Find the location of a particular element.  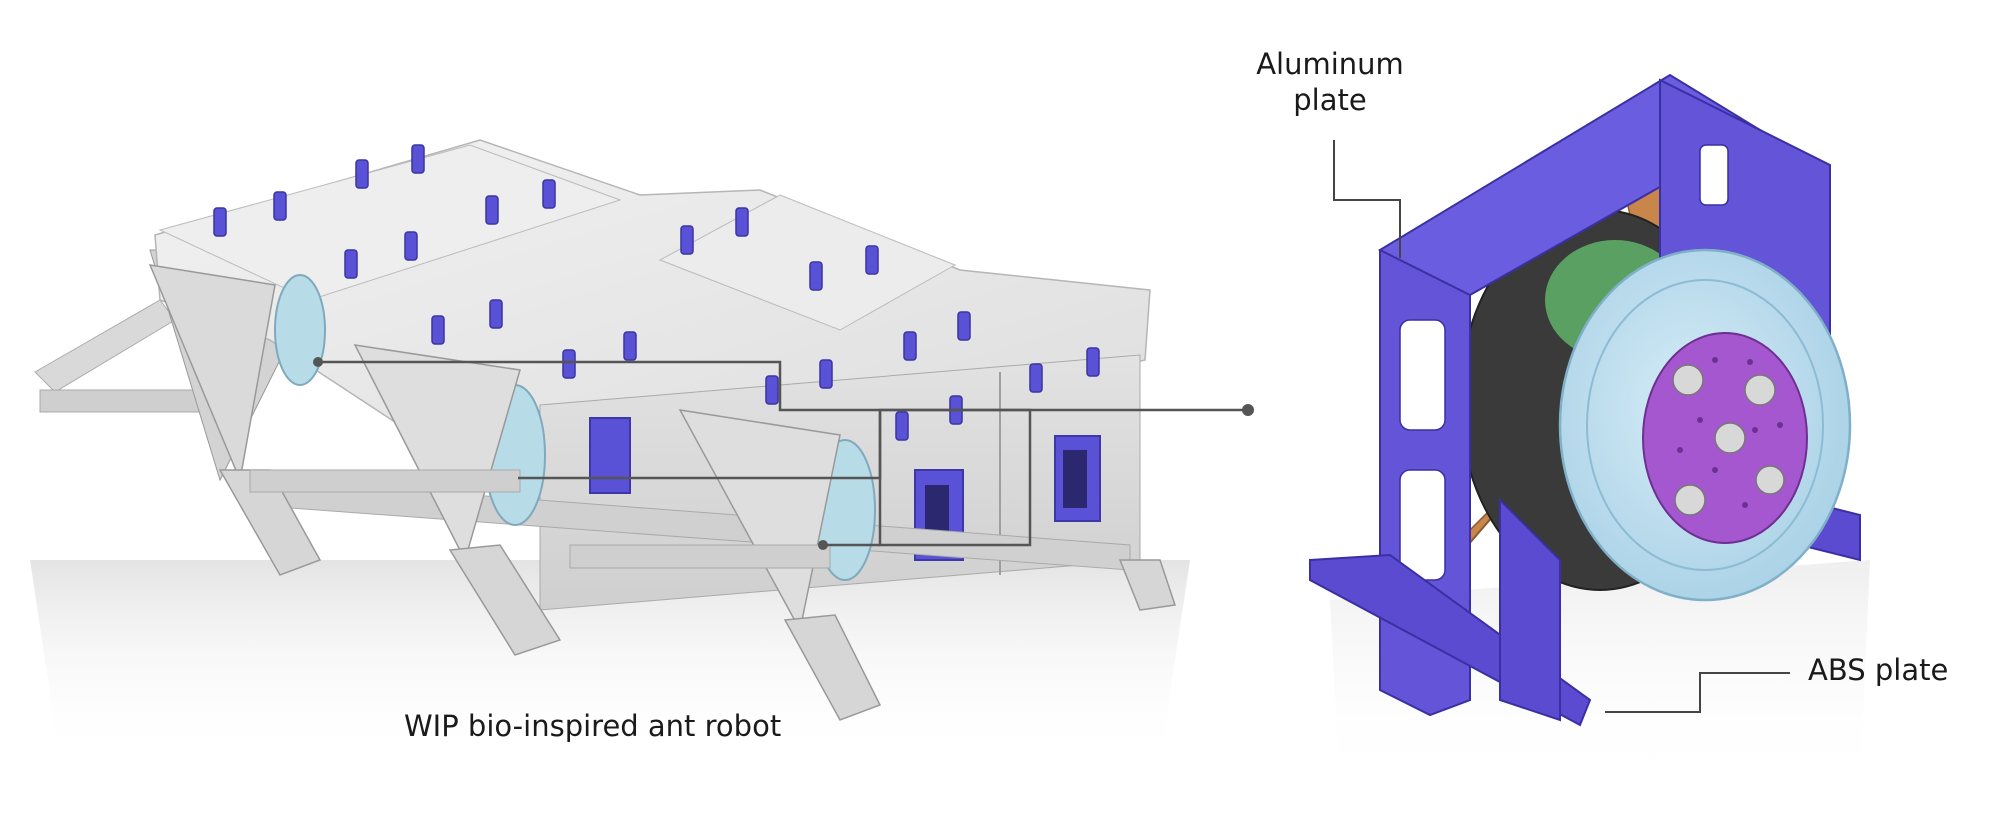

robot-caption: WIP bio-inspired ant robot is located at coordinates (593, 726).